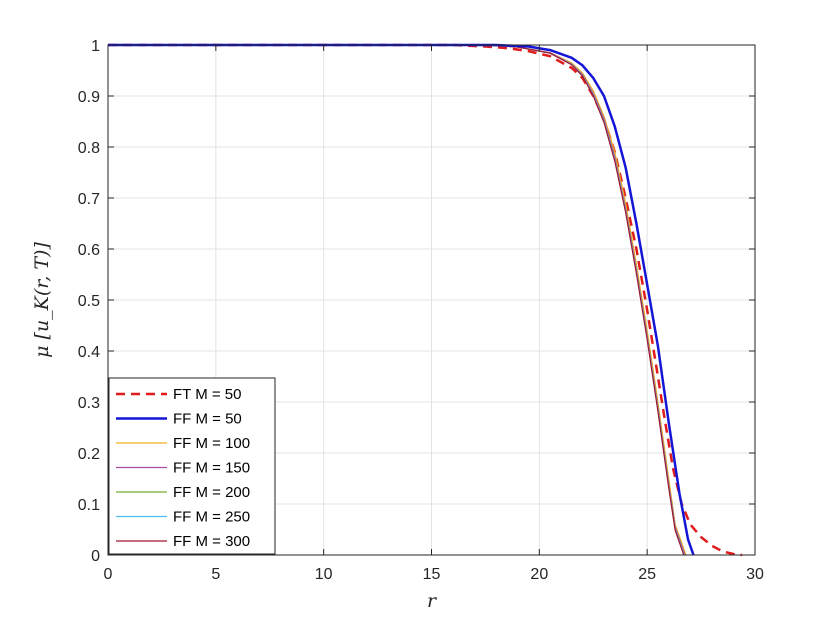 The height and width of the screenshot is (623, 830). What do you see at coordinates (539, 574) in the screenshot?
I see `x-tick-label: 20` at bounding box center [539, 574].